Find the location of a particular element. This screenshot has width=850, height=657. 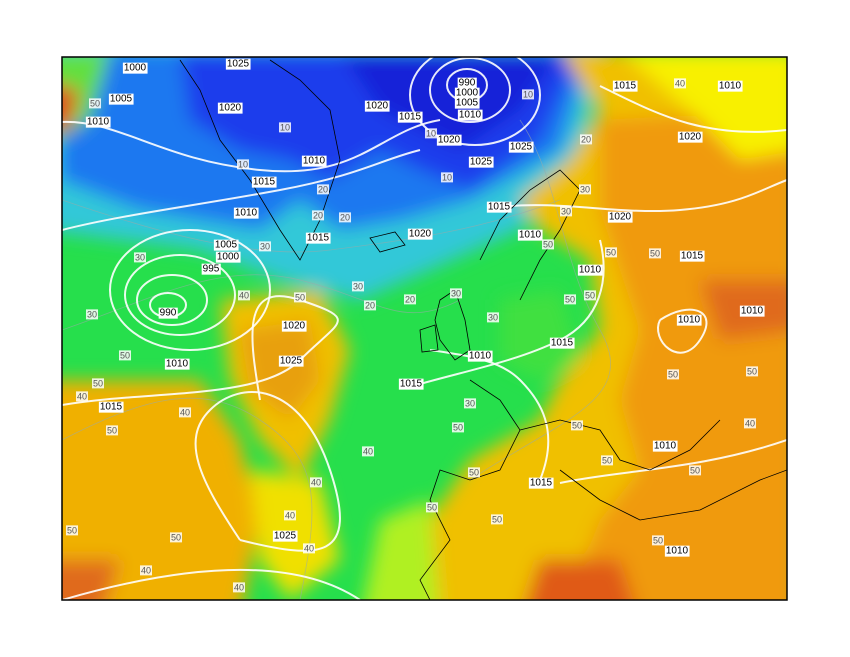

isobar-label-text: 1005 is located at coordinates (226, 245).